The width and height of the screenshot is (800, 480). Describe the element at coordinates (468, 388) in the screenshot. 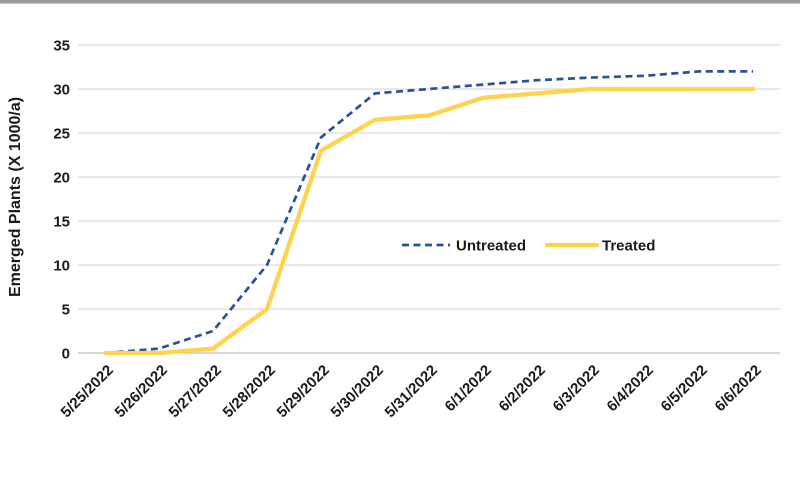

I see `x-tick-label: 6/1/2022` at that location.